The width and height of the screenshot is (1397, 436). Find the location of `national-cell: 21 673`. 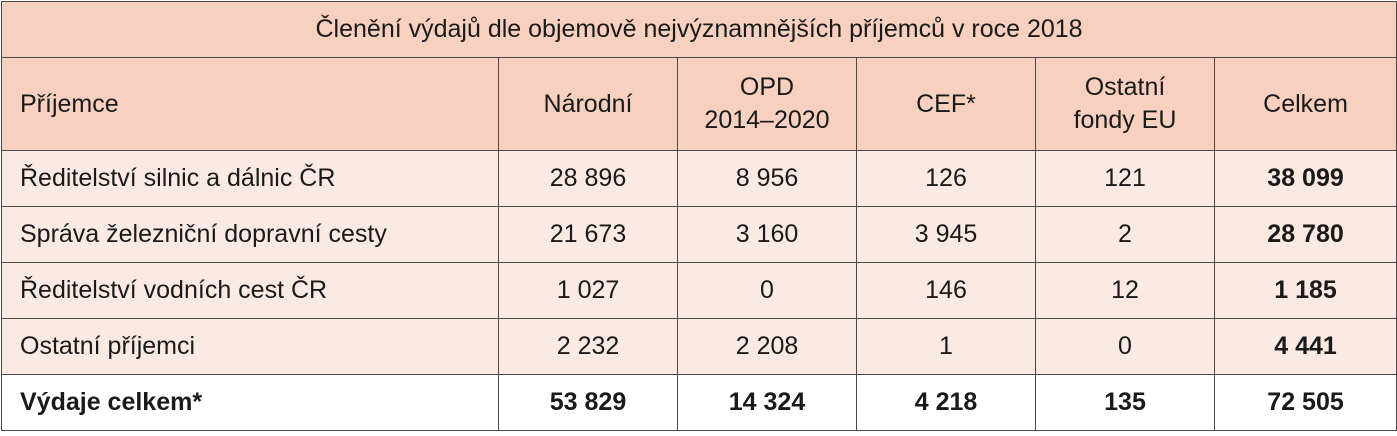

national-cell: 21 673 is located at coordinates (588, 234).